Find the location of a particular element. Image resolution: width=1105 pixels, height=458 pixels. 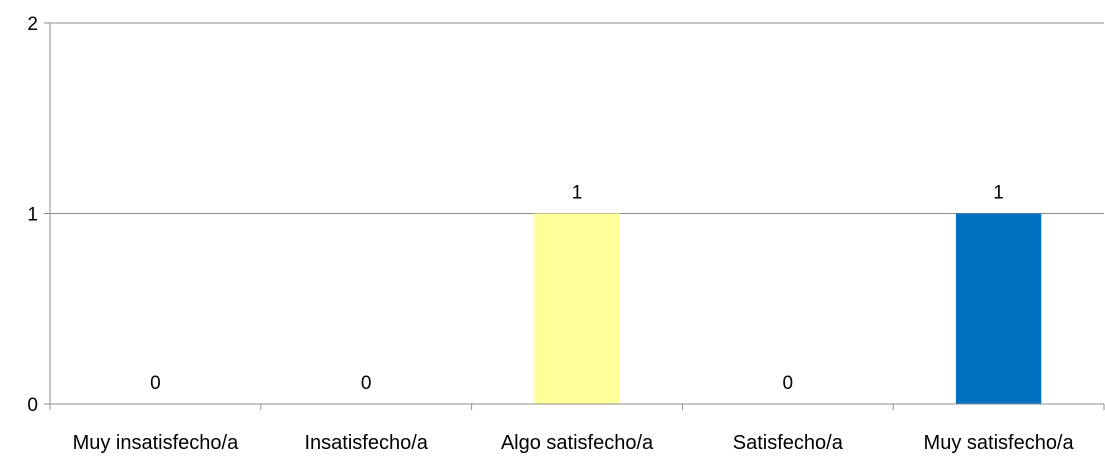

y-tick-label: 2 is located at coordinates (32, 24).